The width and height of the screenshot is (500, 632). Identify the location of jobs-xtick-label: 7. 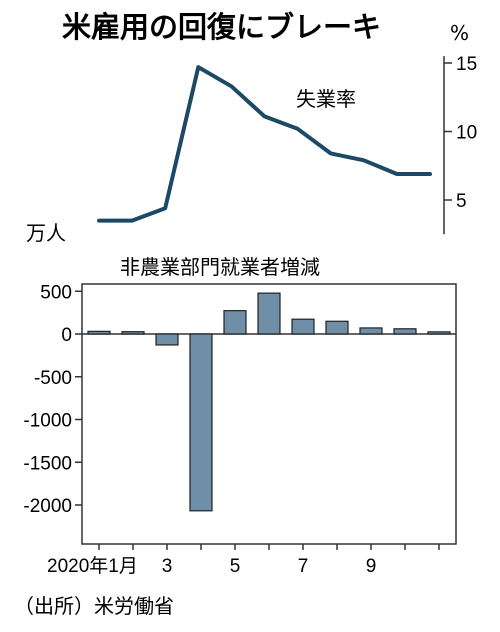
(303, 566).